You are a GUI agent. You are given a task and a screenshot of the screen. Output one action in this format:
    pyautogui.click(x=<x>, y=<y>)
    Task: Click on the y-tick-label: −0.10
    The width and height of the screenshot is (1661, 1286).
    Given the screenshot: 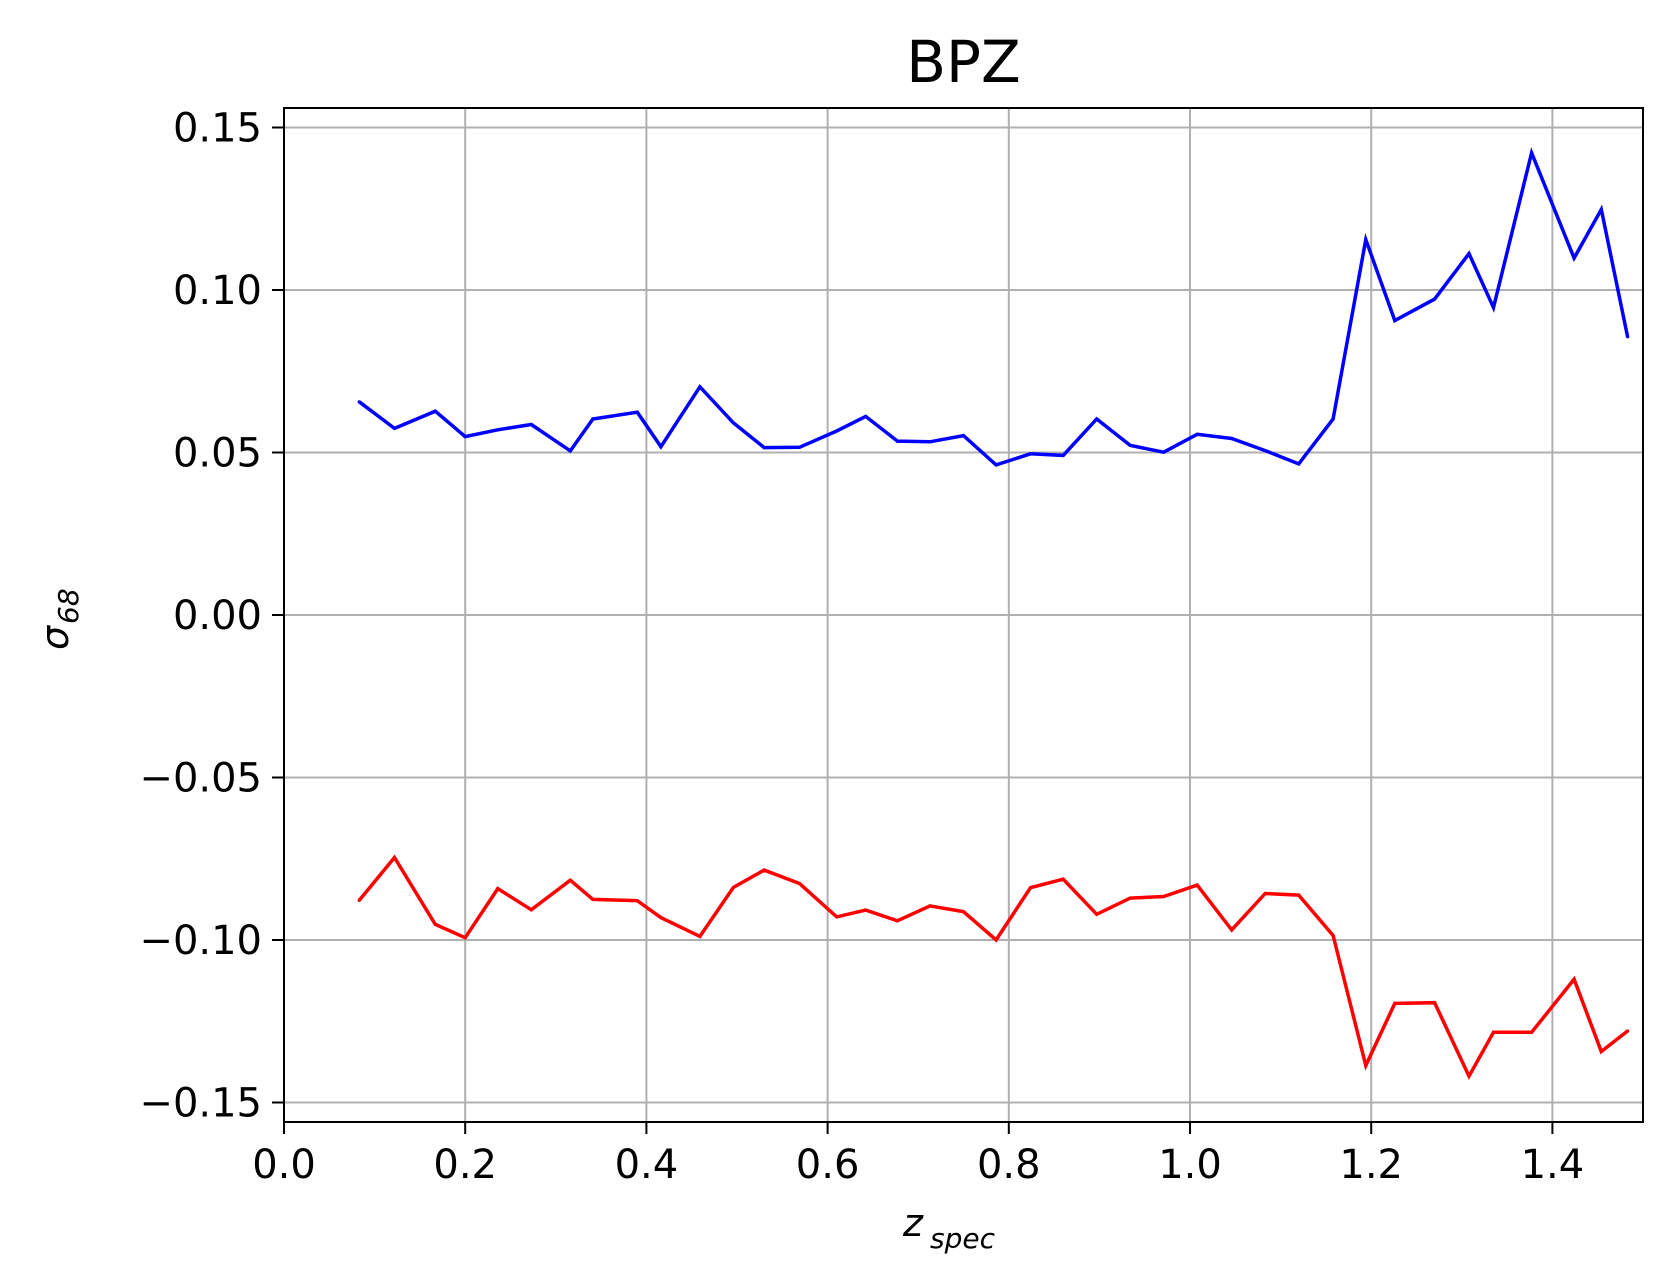 What is the action you would take?
    pyautogui.click(x=200, y=941)
    